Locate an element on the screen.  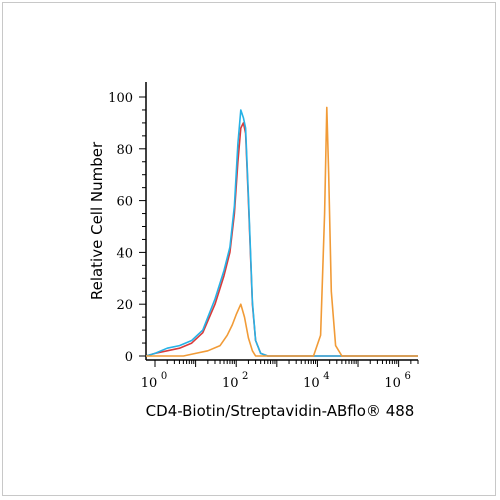
x-tick-exponent: 2 is located at coordinates (245, 376).